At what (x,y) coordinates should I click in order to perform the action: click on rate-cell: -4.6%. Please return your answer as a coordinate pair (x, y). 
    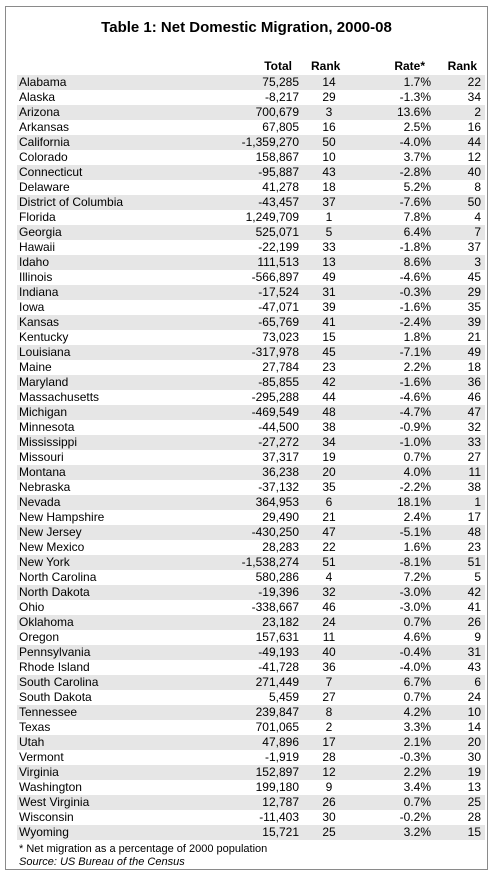
    Looking at the image, I should click on (415, 277).